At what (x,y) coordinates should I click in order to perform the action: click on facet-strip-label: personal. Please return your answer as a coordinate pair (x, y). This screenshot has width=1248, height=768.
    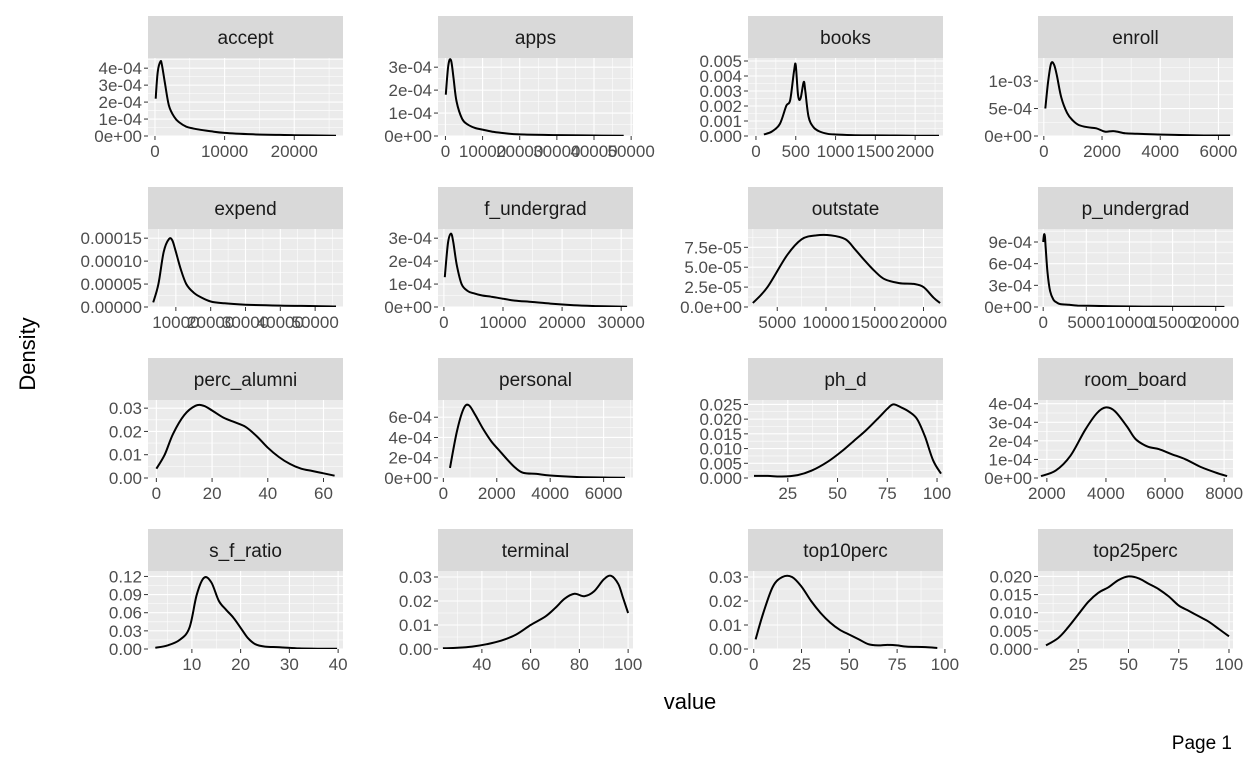
    Looking at the image, I should click on (535, 380).